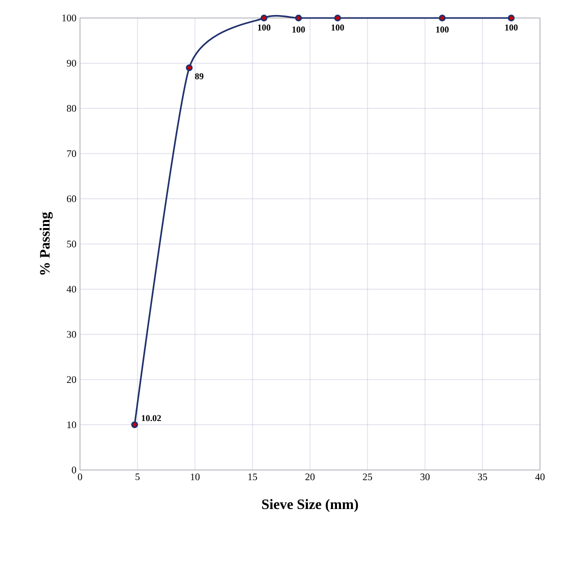 Image resolution: width=571 pixels, height=566 pixels. What do you see at coordinates (69, 18) in the screenshot?
I see `y-tick-label: 100` at bounding box center [69, 18].